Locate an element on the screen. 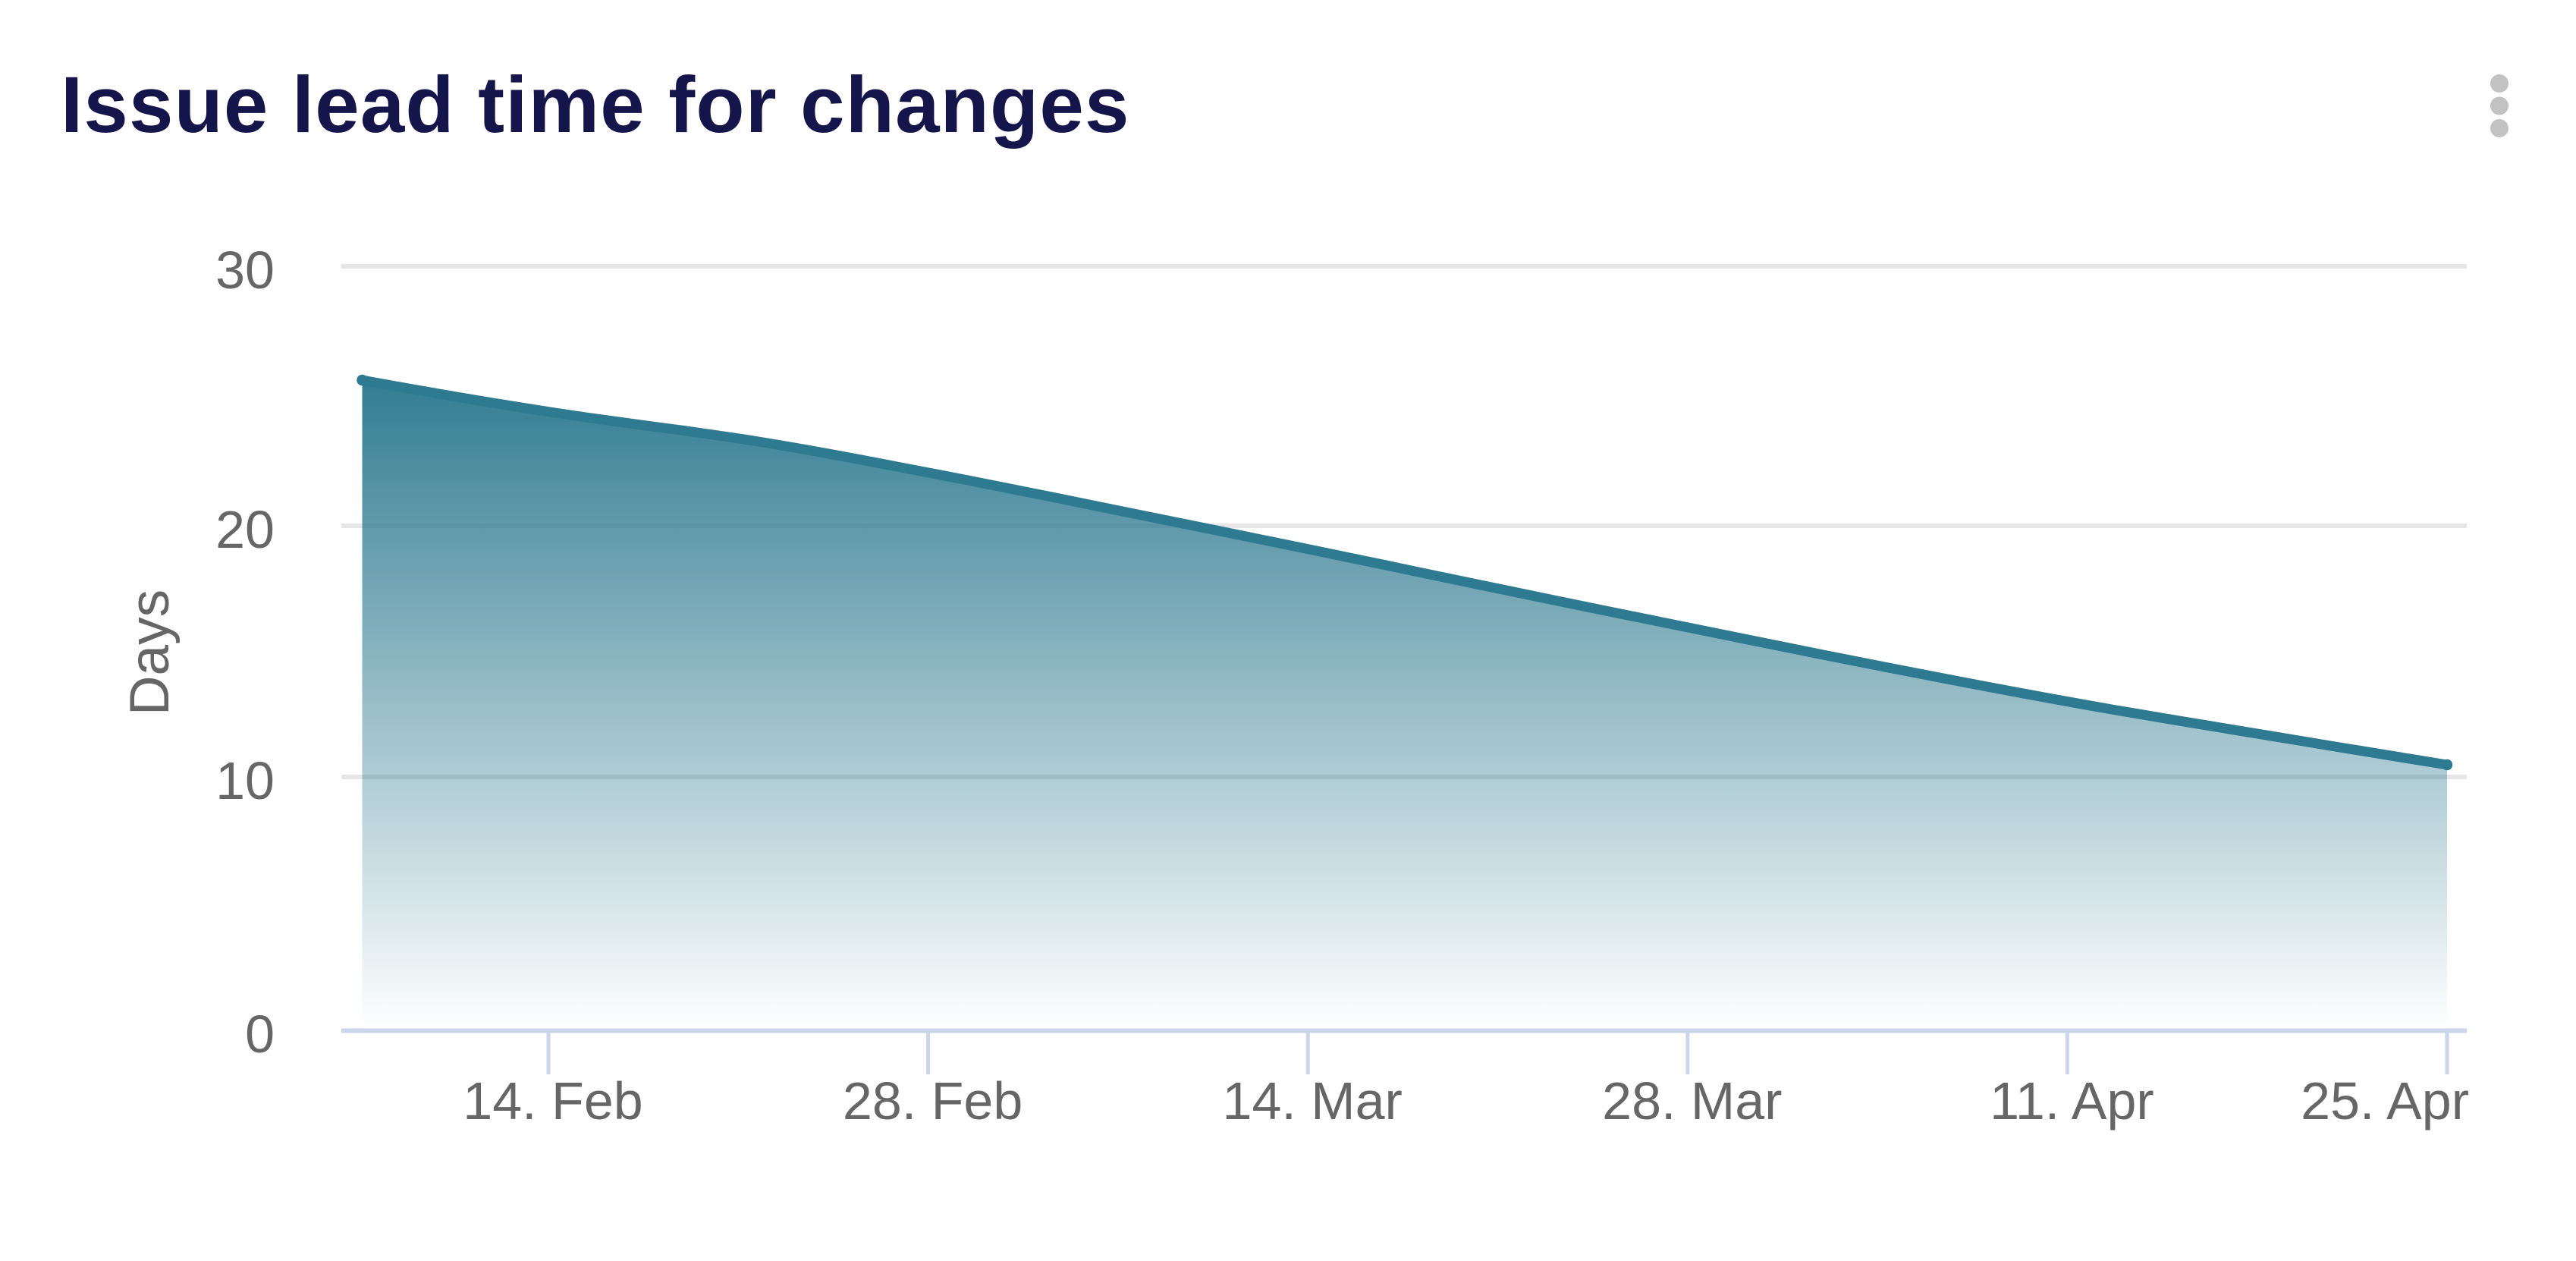  svg-text: 28. Mar is located at coordinates (1692, 1100).